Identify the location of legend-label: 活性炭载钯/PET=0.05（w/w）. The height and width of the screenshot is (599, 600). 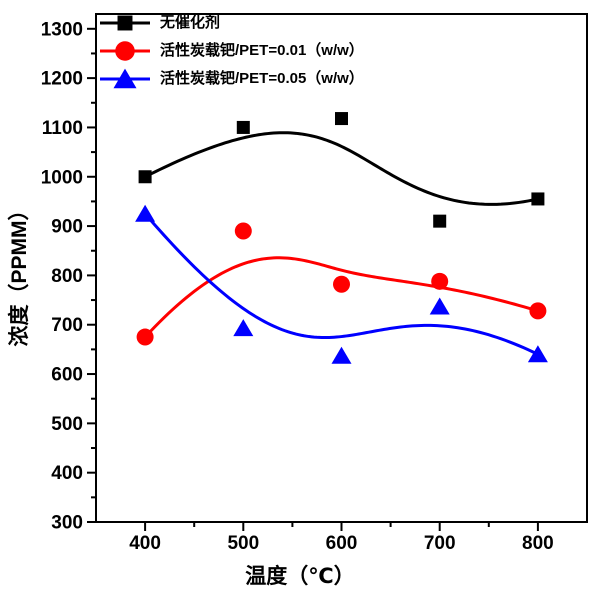
(262, 78).